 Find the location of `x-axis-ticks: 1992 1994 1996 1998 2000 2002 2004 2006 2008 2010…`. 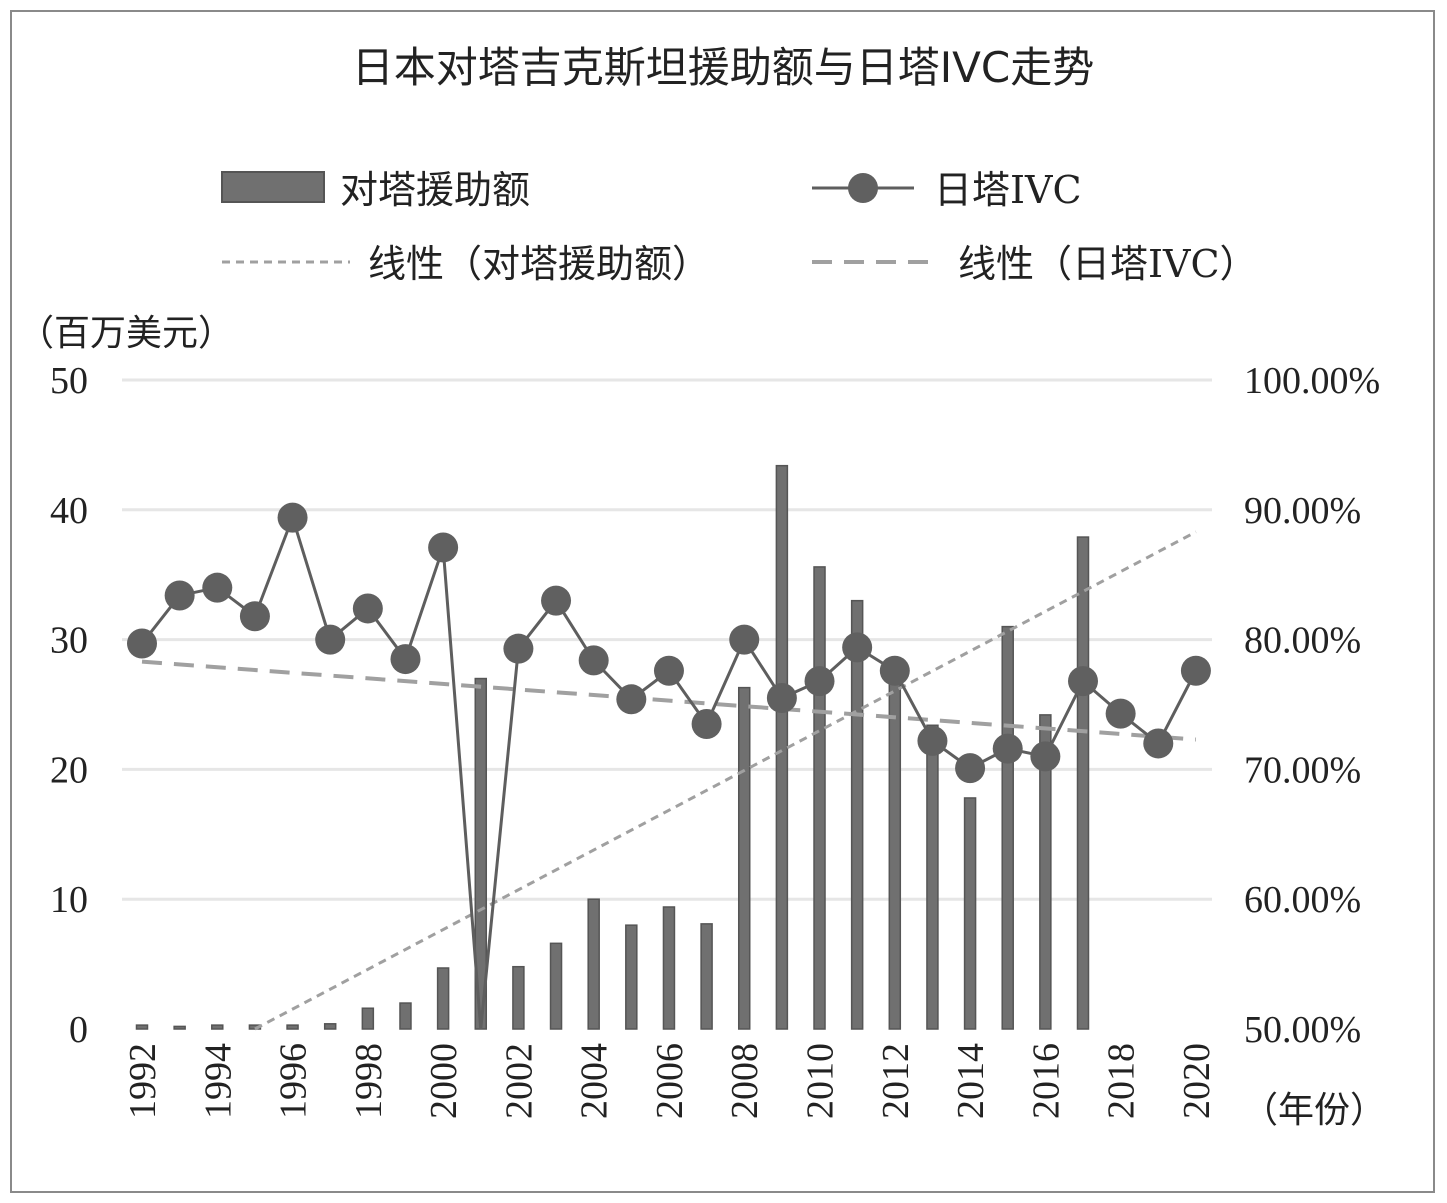

x-axis-ticks: 1992 1994 1996 1998 2000 2002 2004 2006 2008 2010… is located at coordinates (670, 1081).